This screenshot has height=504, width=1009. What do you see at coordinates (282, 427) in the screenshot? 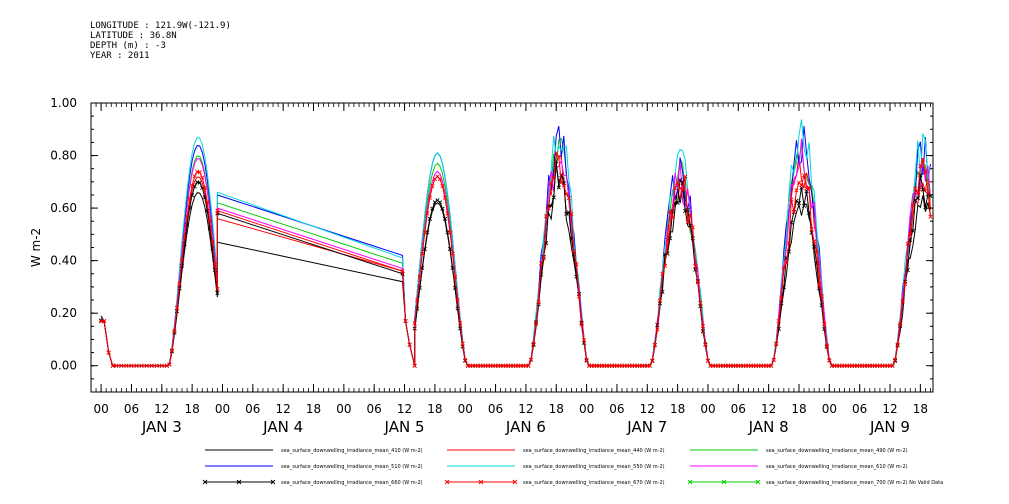
I see `day-label: JAN 4` at bounding box center [282, 427].